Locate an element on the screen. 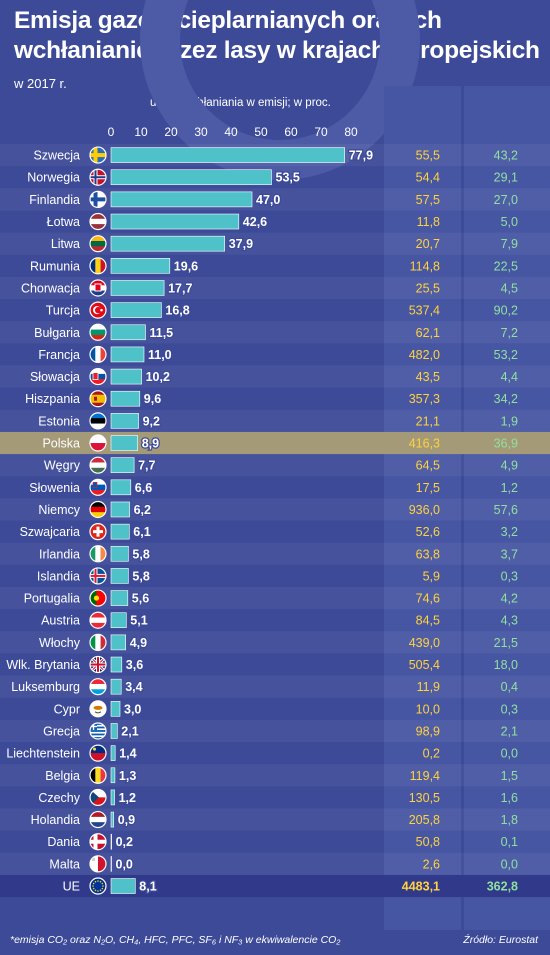  country-label: Irlandia is located at coordinates (59, 554).